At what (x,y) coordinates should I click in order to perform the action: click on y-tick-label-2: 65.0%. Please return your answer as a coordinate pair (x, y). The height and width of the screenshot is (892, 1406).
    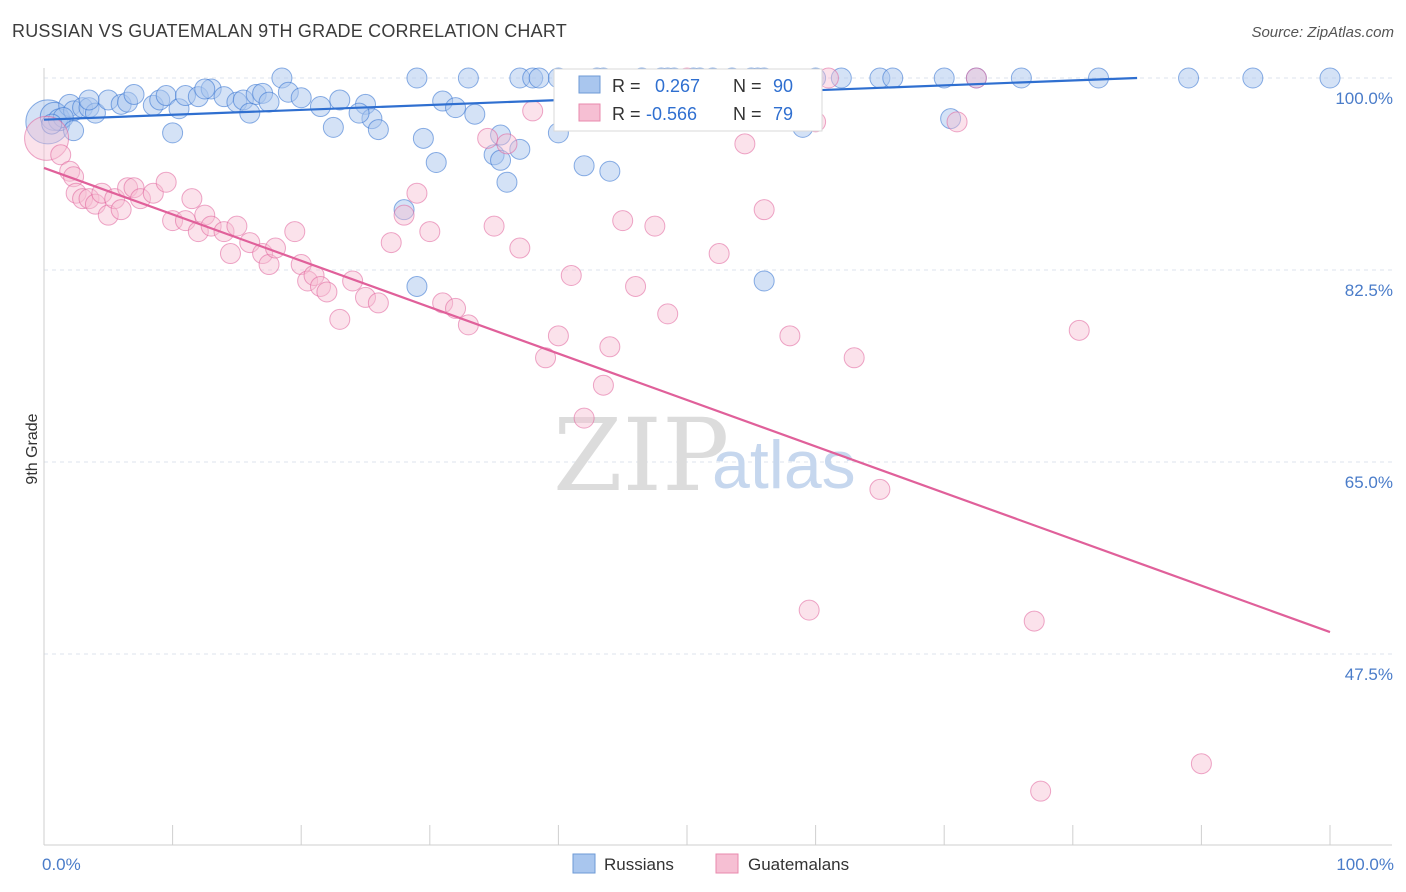
    Looking at the image, I should click on (1369, 482).